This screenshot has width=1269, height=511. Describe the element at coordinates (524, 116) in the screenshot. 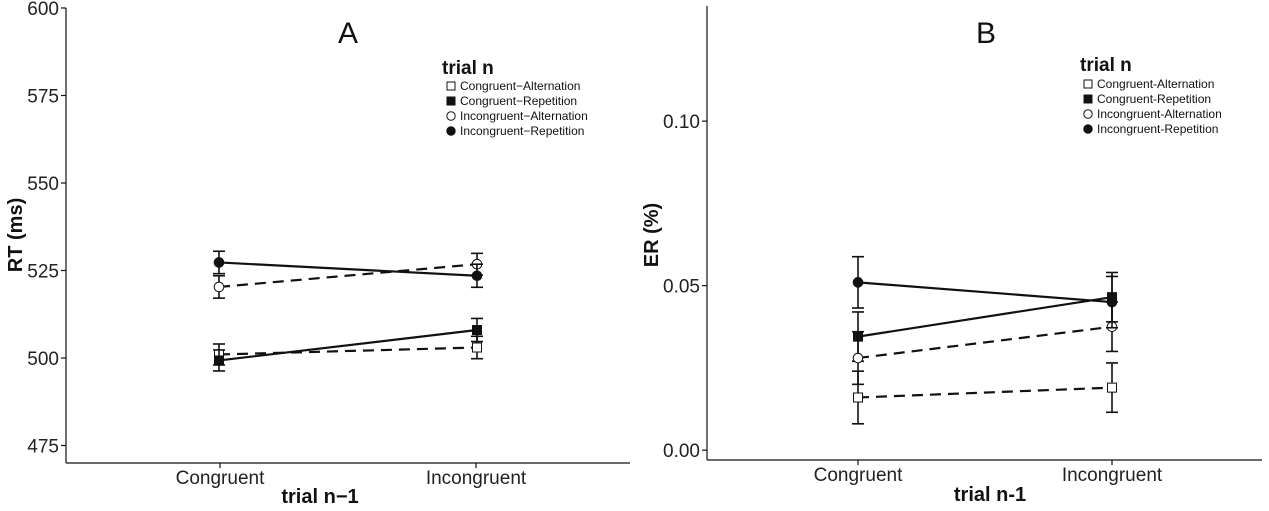

I see `legend-label: Incongruent−Alternation` at that location.